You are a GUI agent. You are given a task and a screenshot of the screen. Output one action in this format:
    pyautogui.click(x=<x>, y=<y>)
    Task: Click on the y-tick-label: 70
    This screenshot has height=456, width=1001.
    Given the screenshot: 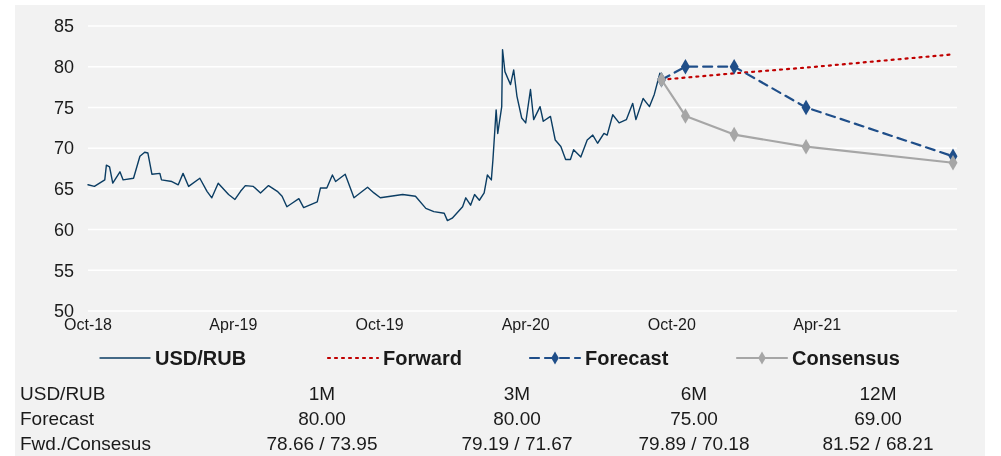 What is the action you would take?
    pyautogui.click(x=63, y=148)
    